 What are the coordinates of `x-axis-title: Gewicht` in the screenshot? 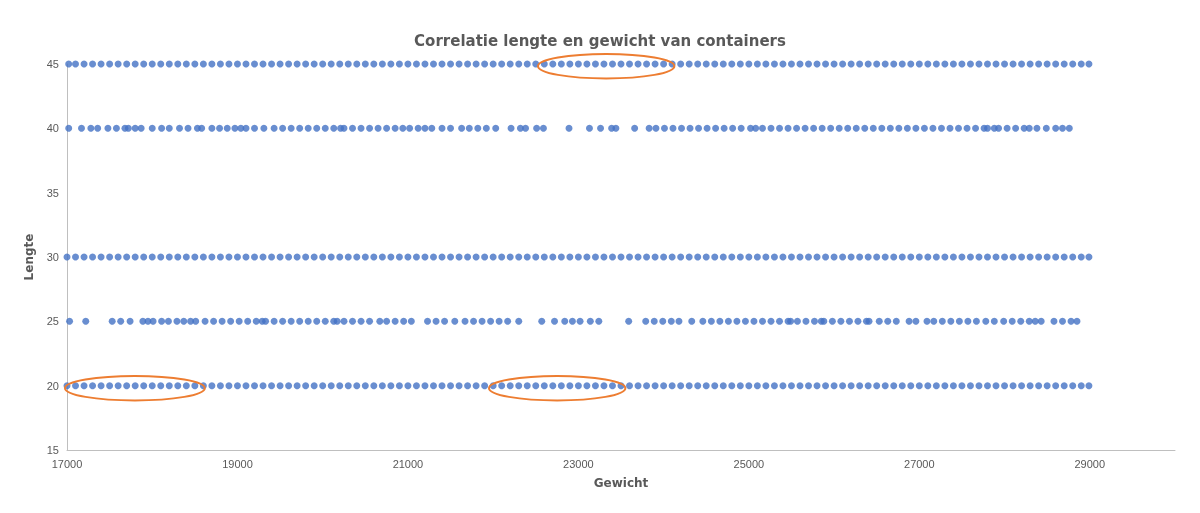 It's located at (621, 483).